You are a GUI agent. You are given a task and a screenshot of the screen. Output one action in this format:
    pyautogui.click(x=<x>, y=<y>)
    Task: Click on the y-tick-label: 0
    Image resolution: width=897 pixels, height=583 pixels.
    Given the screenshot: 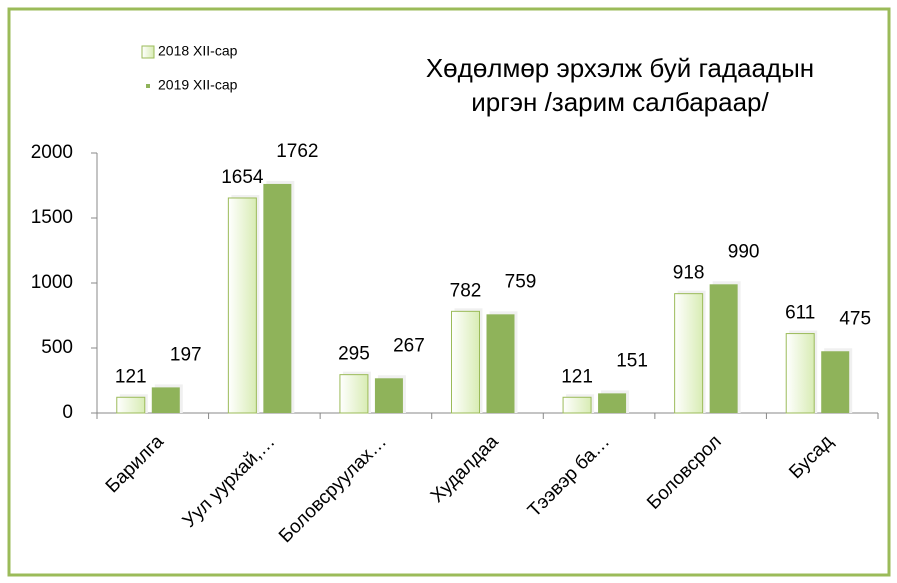 What is the action you would take?
    pyautogui.click(x=67, y=412)
    